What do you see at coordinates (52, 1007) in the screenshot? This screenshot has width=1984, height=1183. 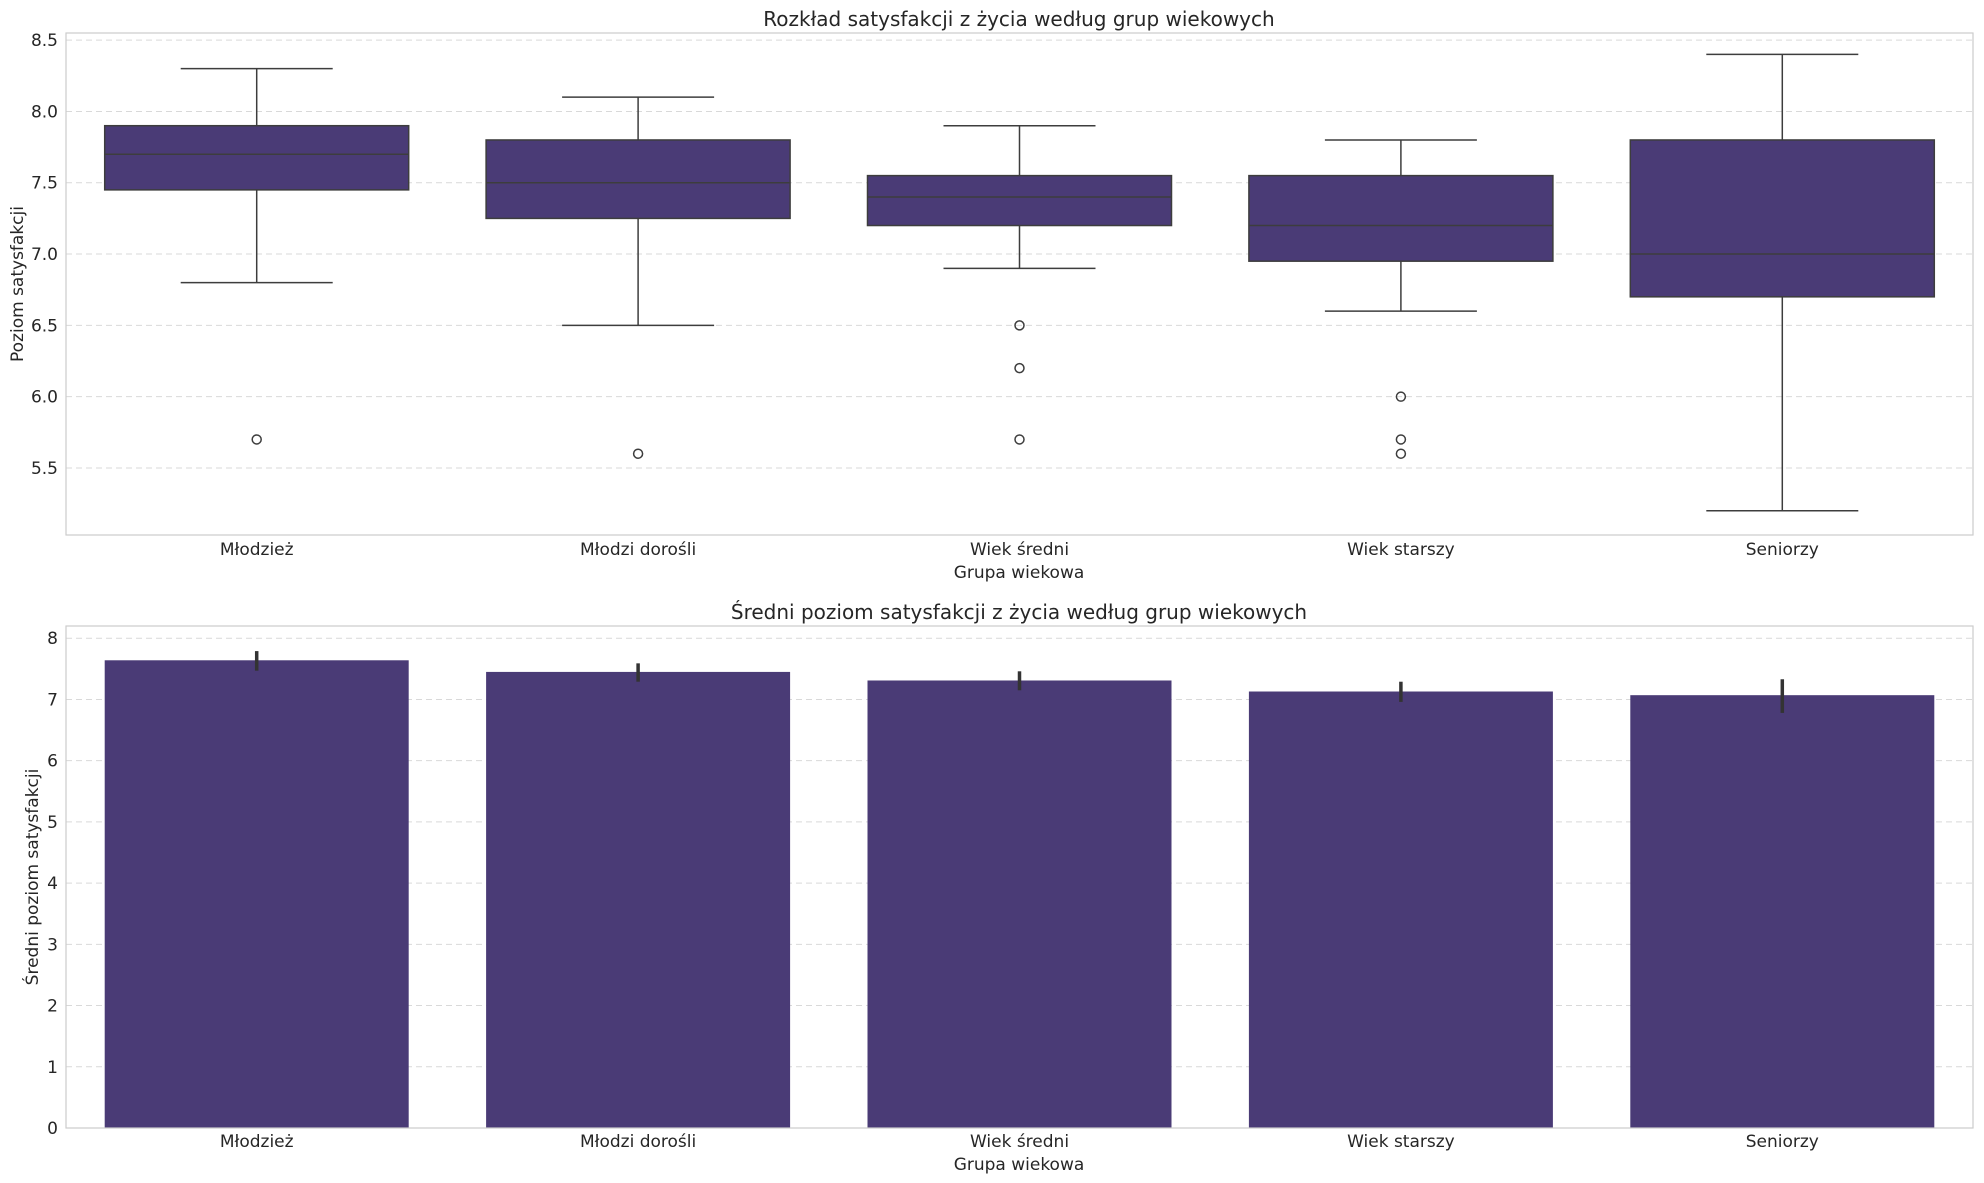 I see `y-tick-label: 2` at bounding box center [52, 1007].